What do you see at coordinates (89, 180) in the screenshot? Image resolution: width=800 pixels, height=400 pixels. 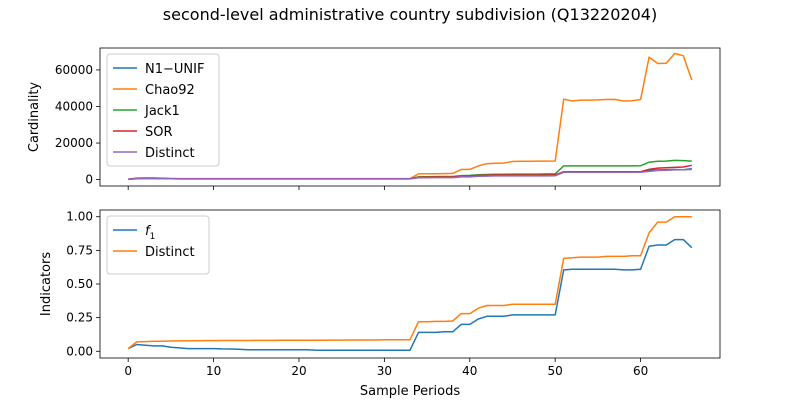 I see `y-tick-label: 0` at bounding box center [89, 180].